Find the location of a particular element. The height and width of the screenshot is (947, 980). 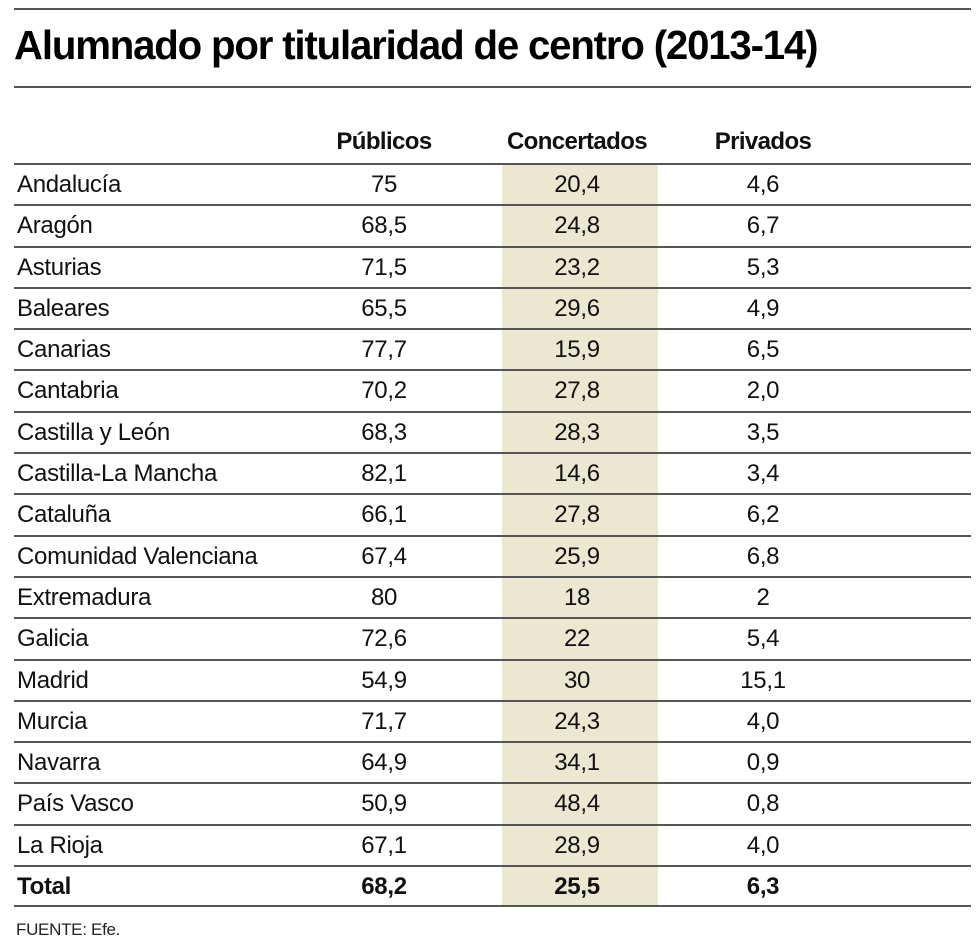

cell-publicos: 50,9 is located at coordinates (384, 804).